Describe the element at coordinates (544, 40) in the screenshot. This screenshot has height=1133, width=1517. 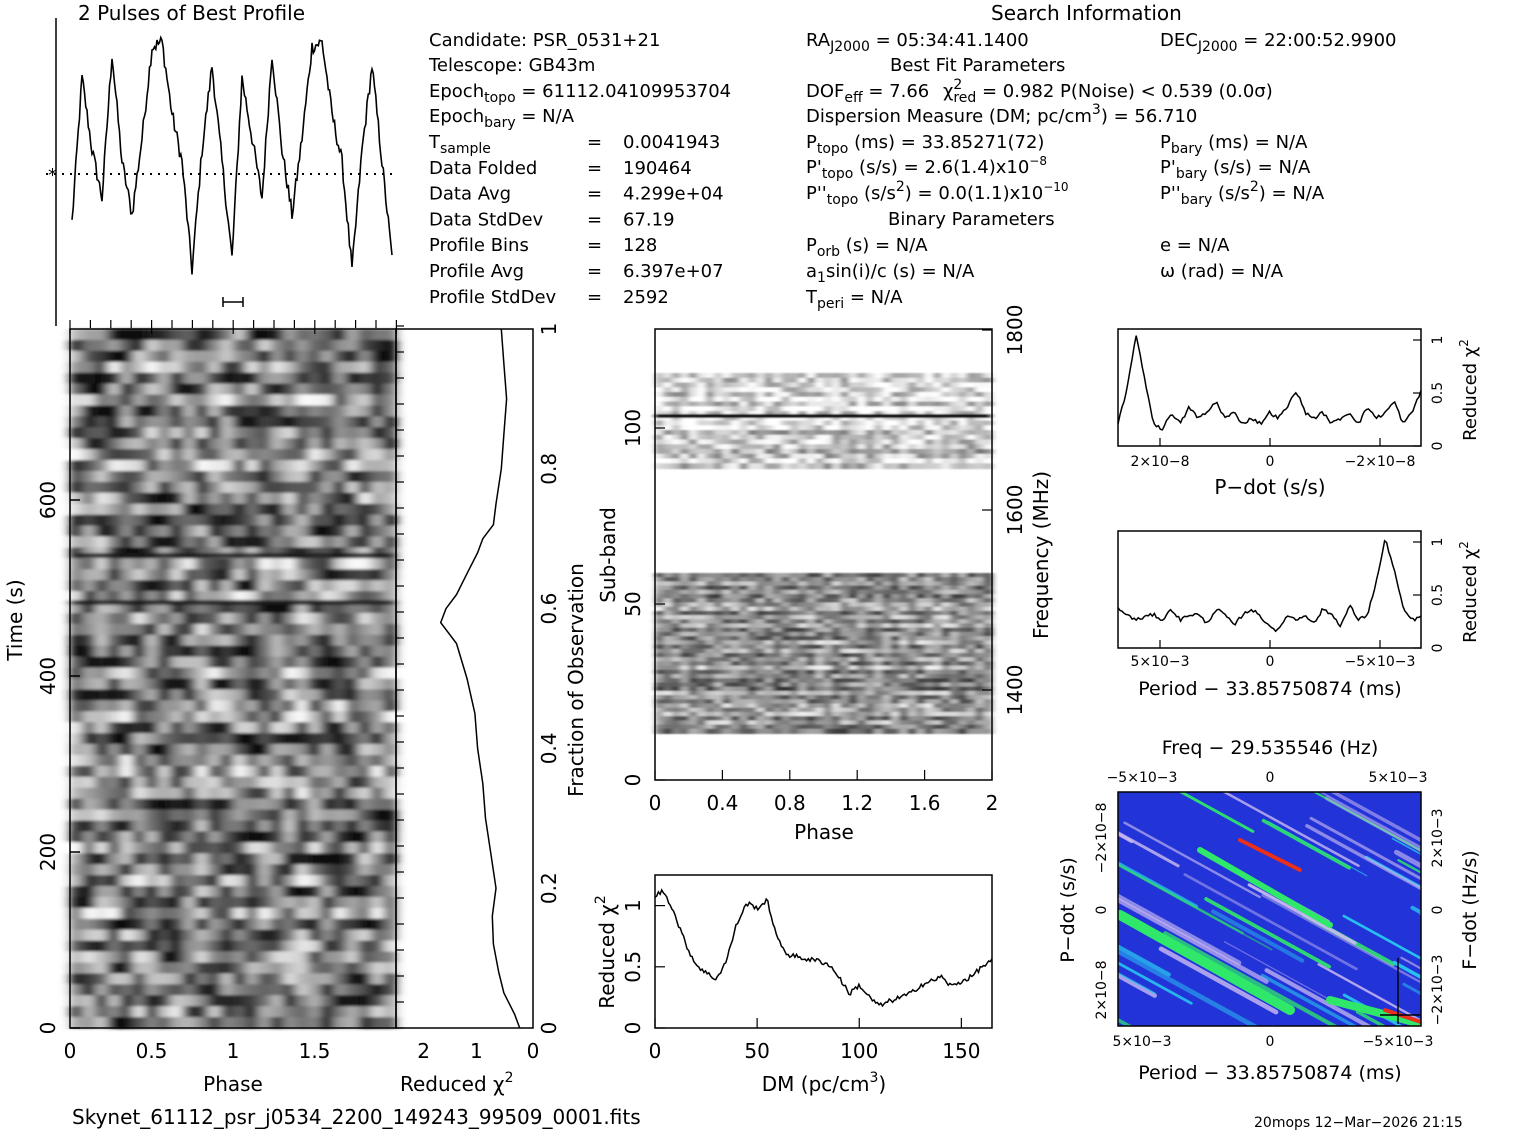
I see `candidate-line: Candidate: PSR_0531+21` at that location.